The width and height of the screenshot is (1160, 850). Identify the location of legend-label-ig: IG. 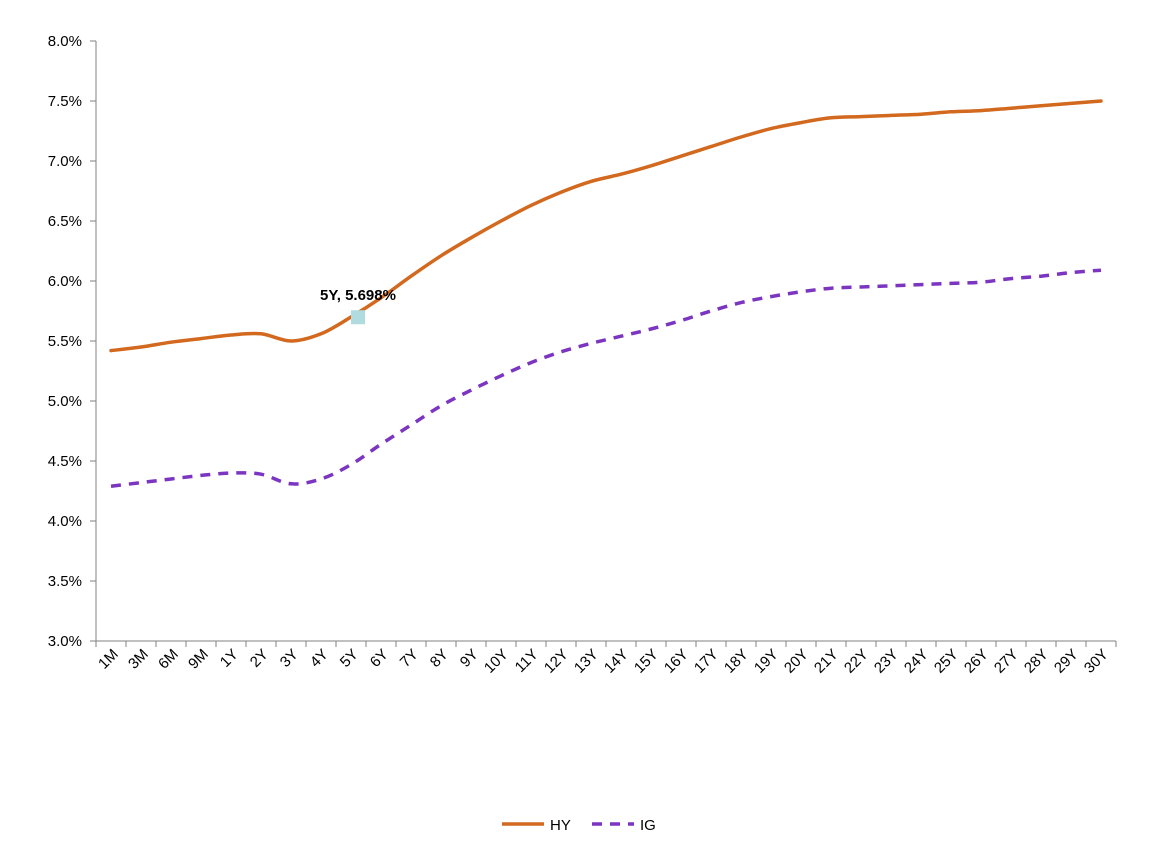
(648, 825).